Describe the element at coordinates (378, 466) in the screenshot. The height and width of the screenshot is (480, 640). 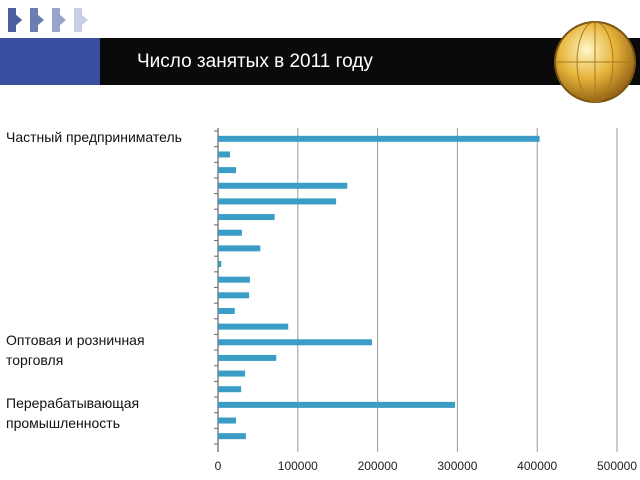
I see `x-tick-label: 200000` at that location.